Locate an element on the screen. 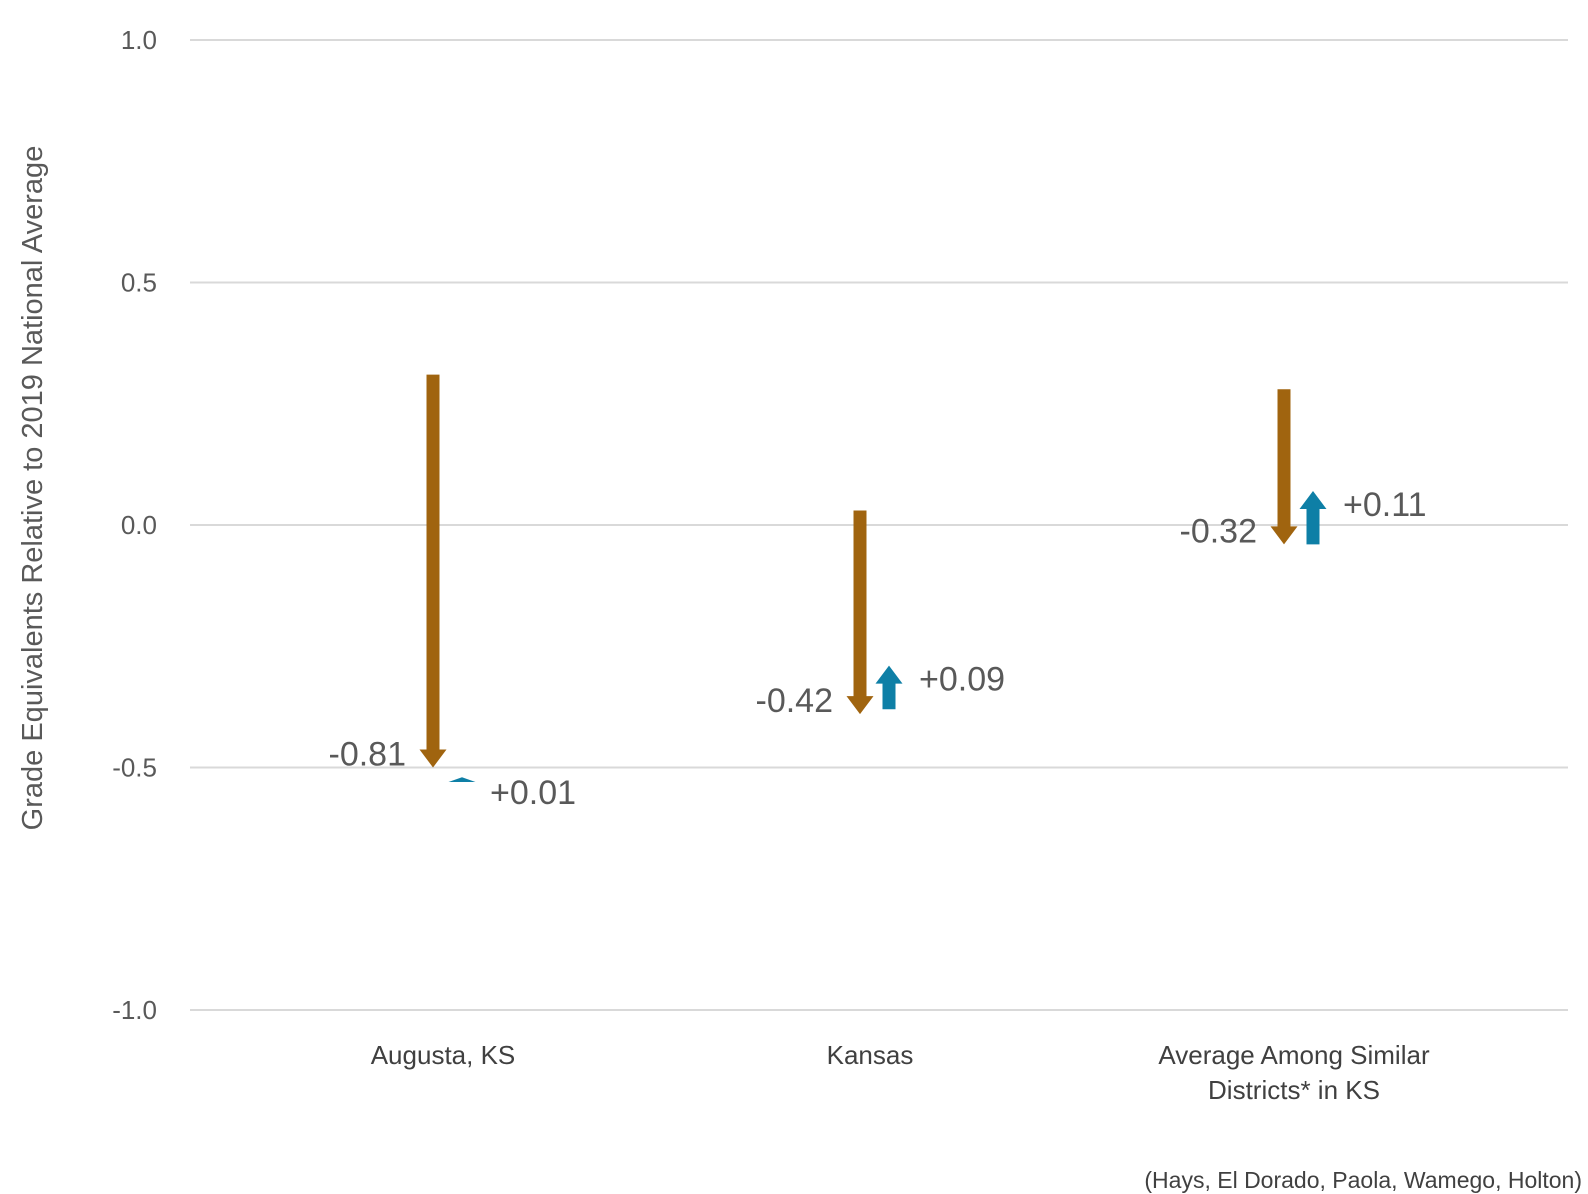 The image size is (1588, 1194). x-category-label: Average Among Similar is located at coordinates (1294, 1055).